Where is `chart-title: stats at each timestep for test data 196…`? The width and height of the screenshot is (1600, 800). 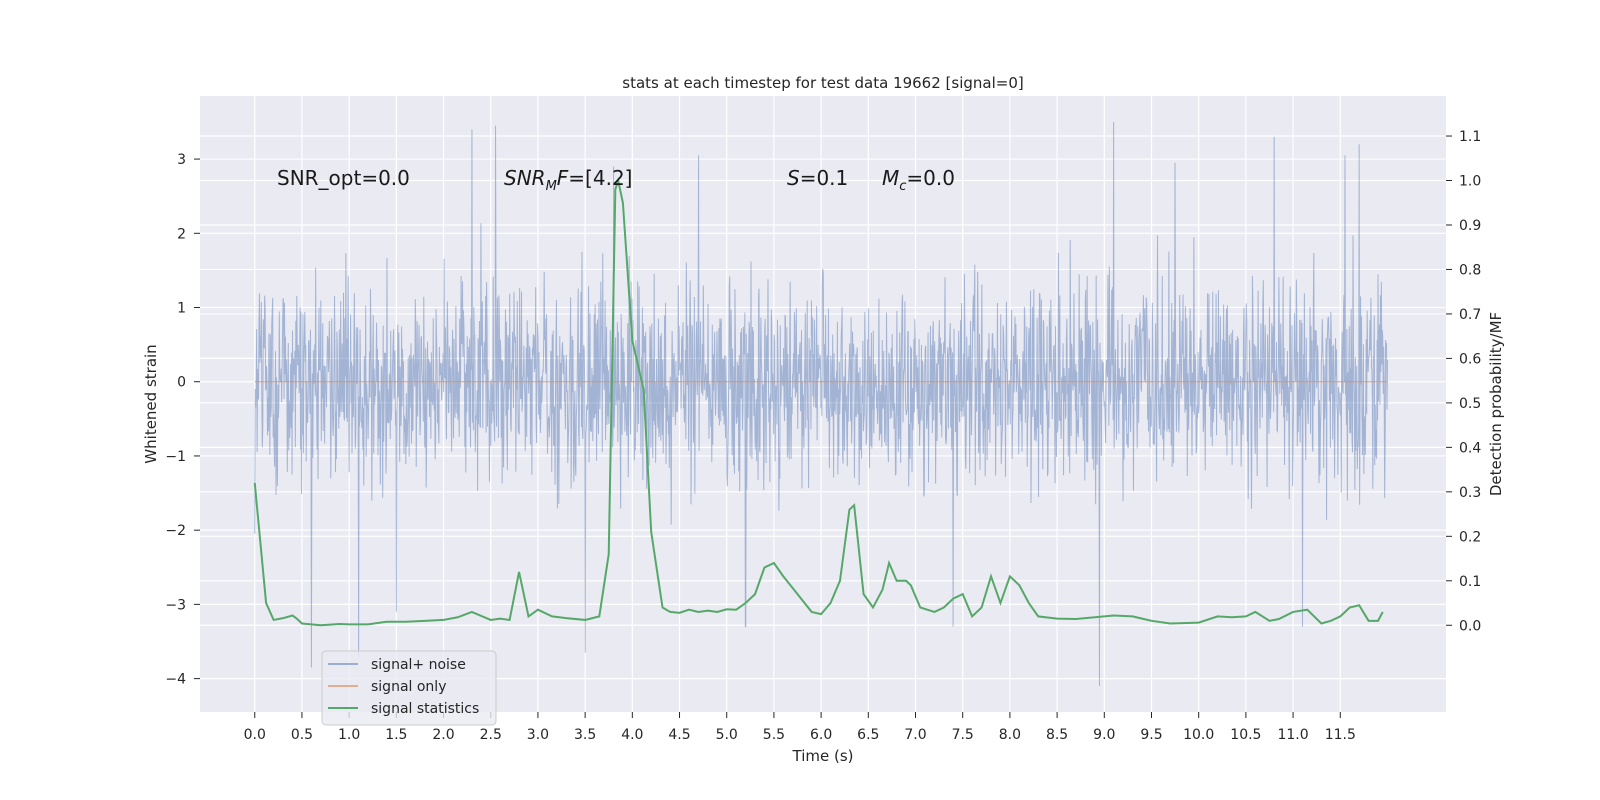 chart-title: stats at each timestep for test data 196… is located at coordinates (822, 83).